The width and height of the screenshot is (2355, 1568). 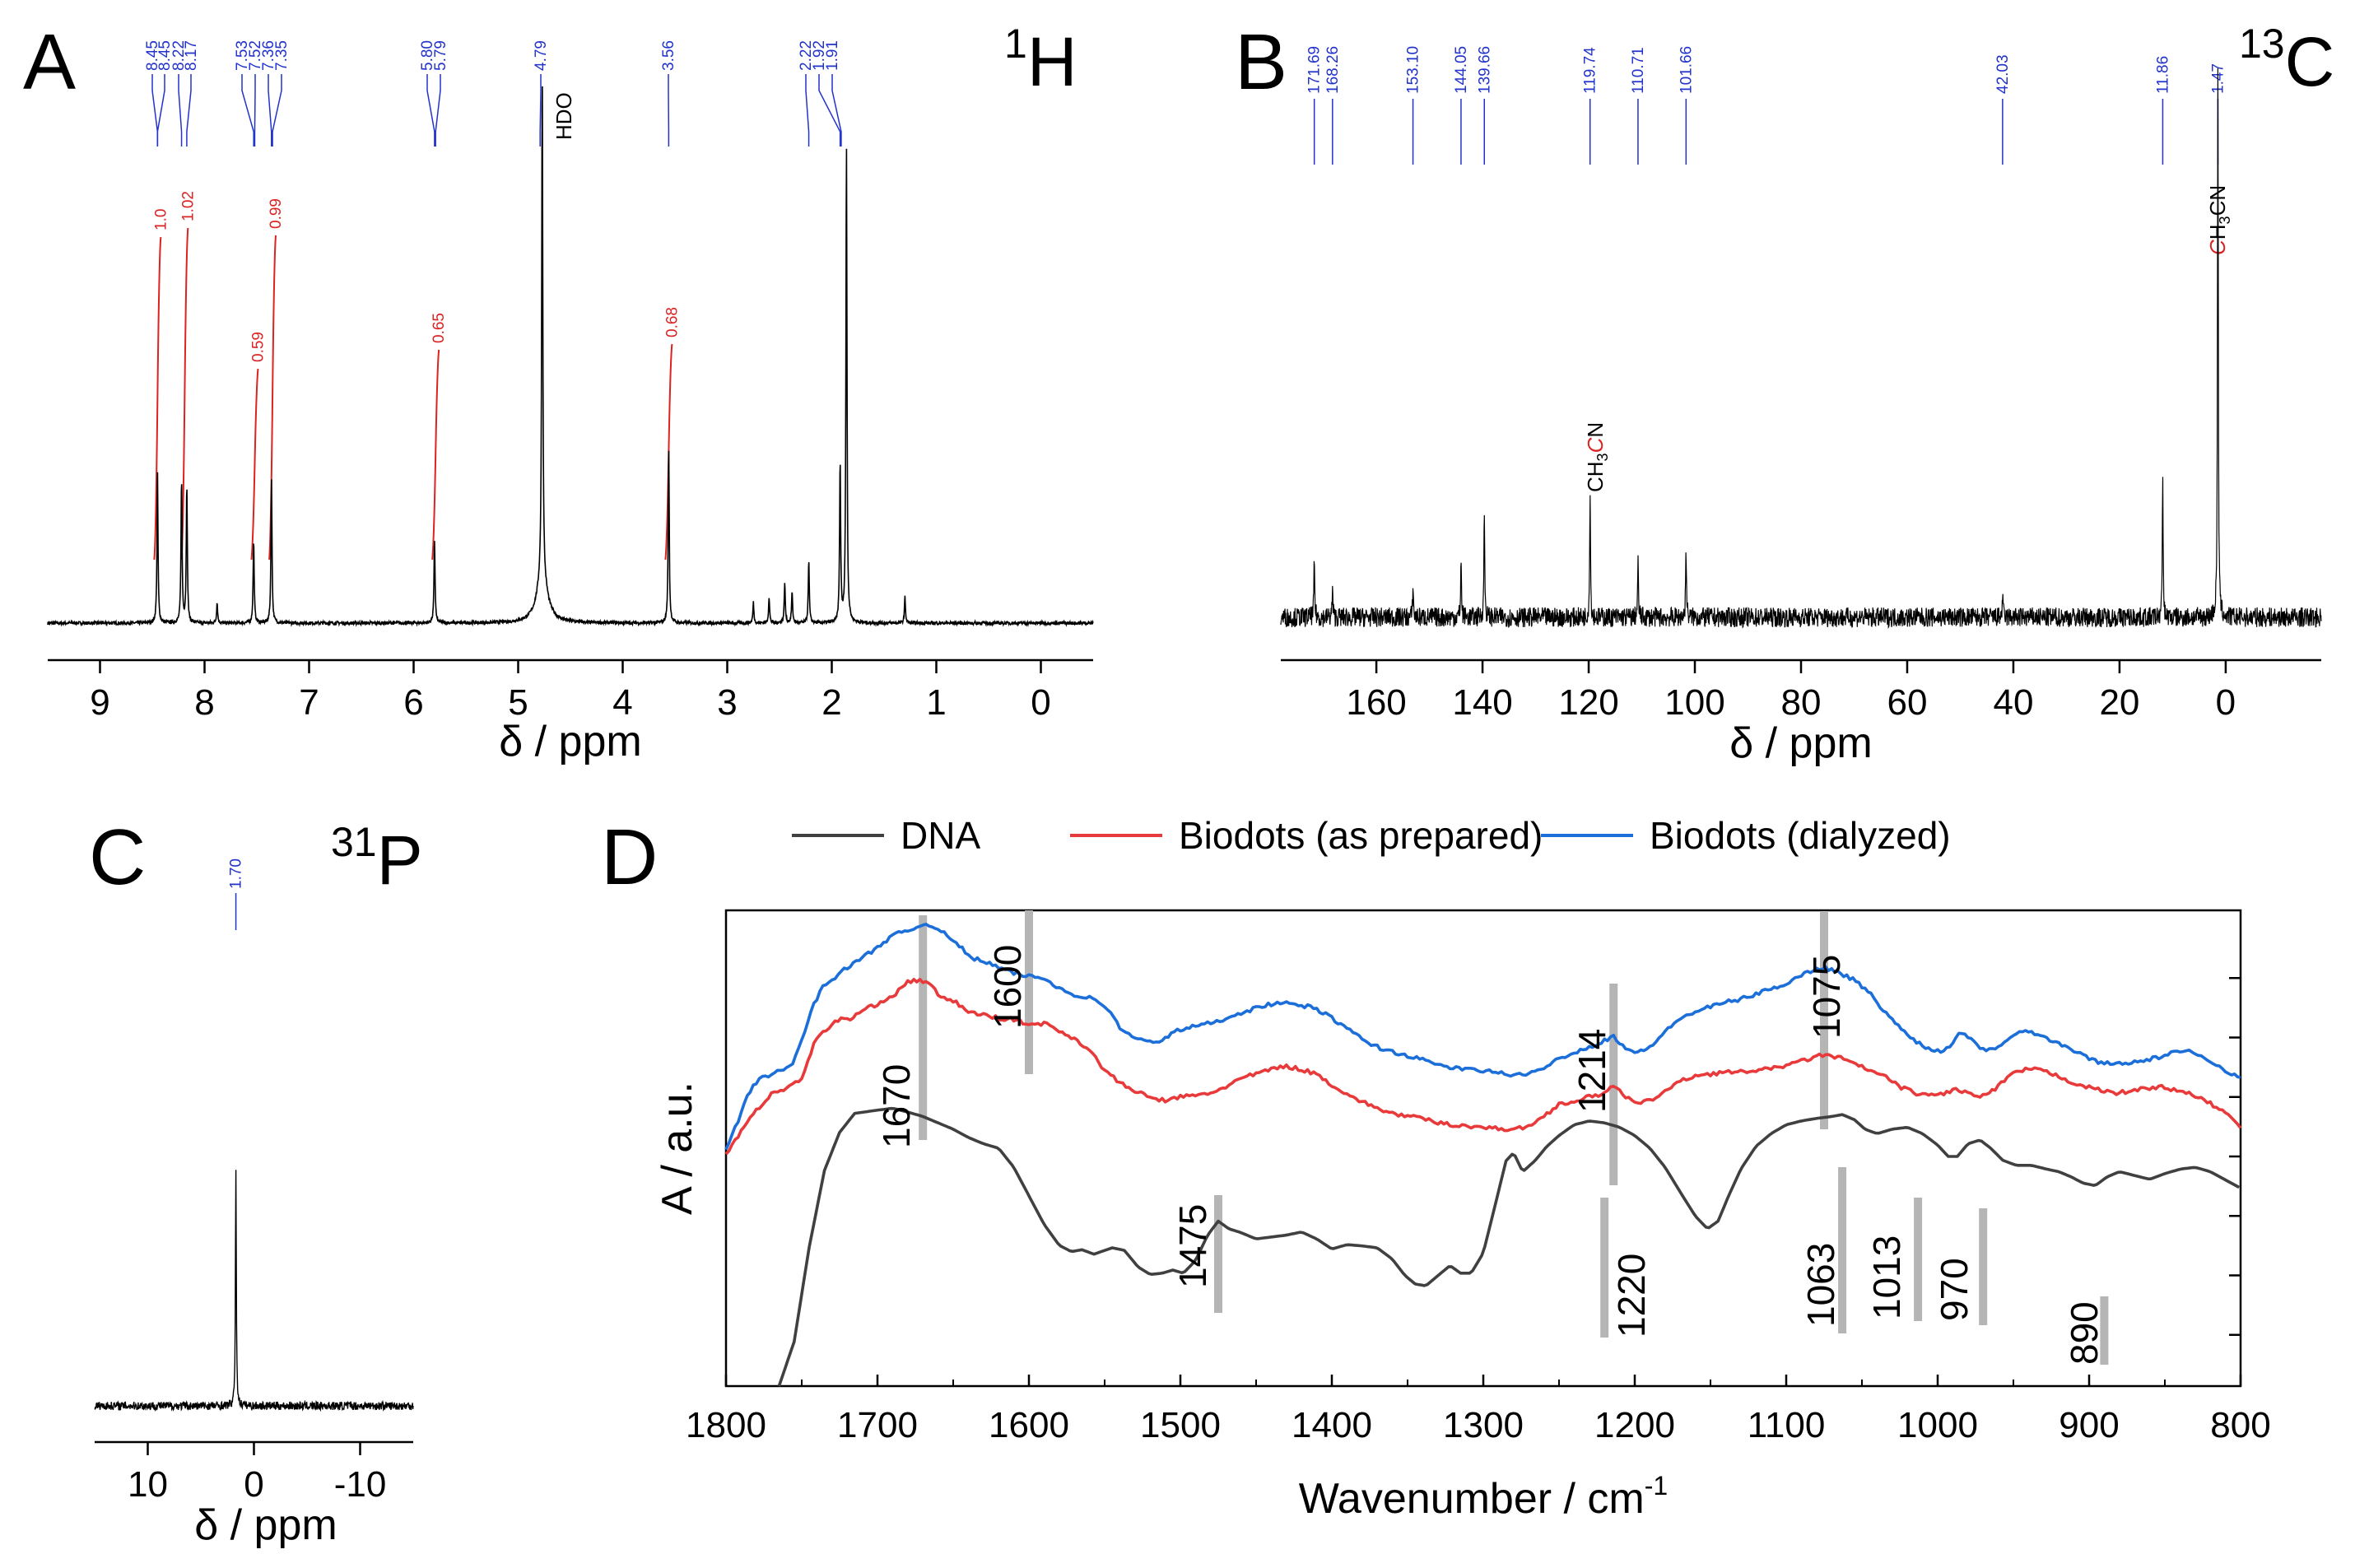 I want to click on band-label-1075: 1075, so click(x=1826, y=997).